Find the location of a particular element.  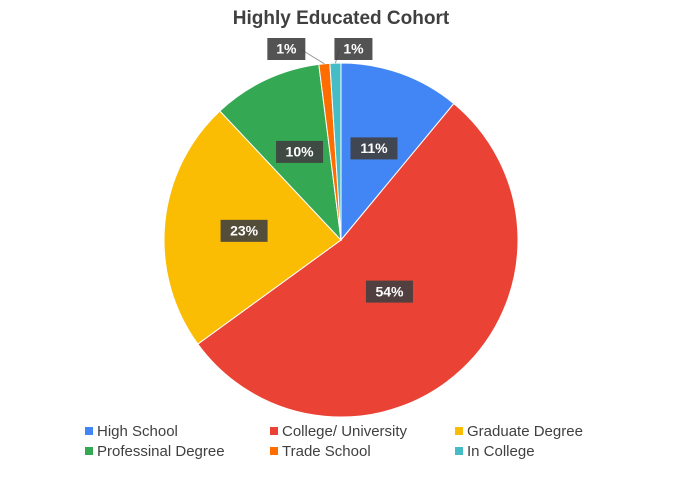

data-label: 23% is located at coordinates (244, 231).